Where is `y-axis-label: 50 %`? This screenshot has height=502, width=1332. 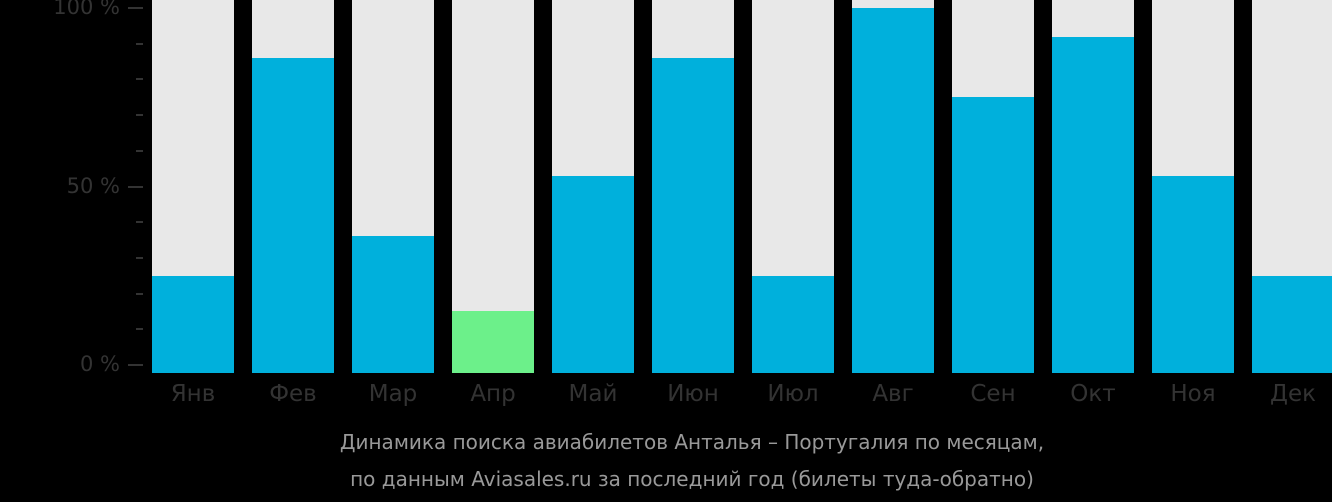 y-axis-label: 50 % is located at coordinates (93, 185).